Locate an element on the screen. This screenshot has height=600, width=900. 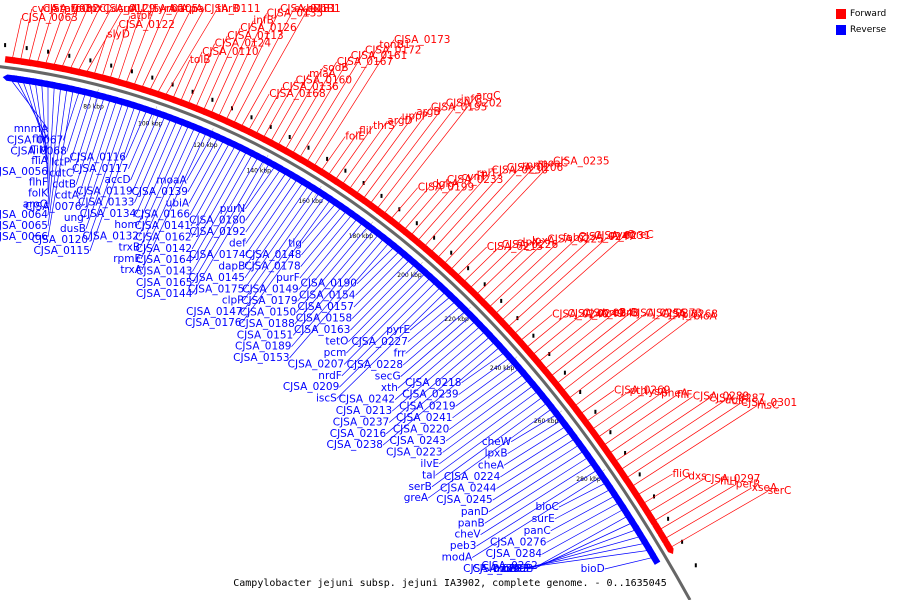
reverse-gene-label: CJSA_0139 is located at coordinates (160, 192).